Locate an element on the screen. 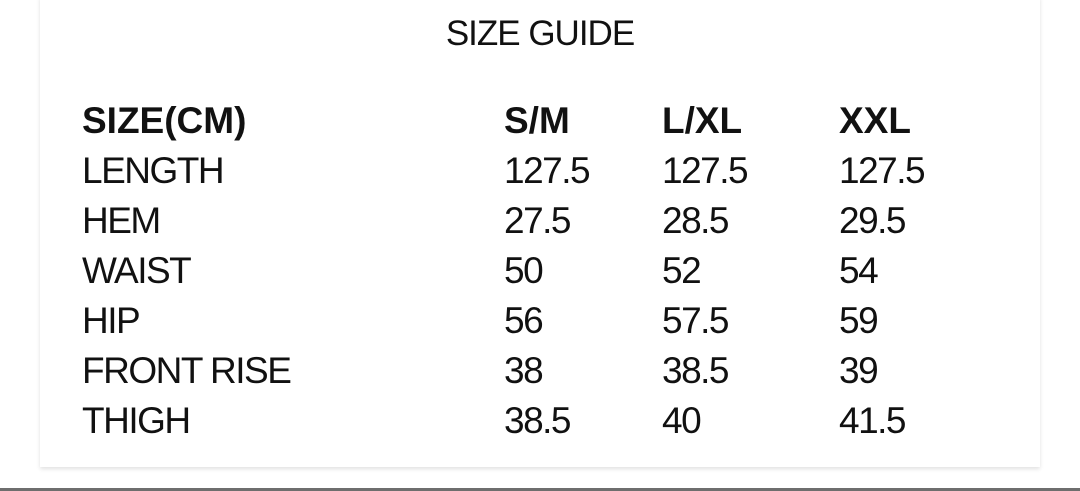 This screenshot has height=491, width=1080. table-header-row: SIZE(CM) S/M L/XL XXL is located at coordinates (540, 121).